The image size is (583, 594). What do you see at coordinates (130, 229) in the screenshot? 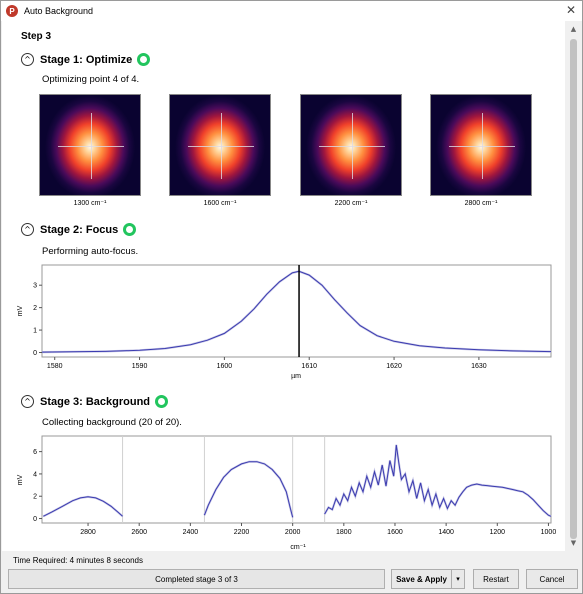
I see `stage-2-complete-icon` at bounding box center [130, 229].